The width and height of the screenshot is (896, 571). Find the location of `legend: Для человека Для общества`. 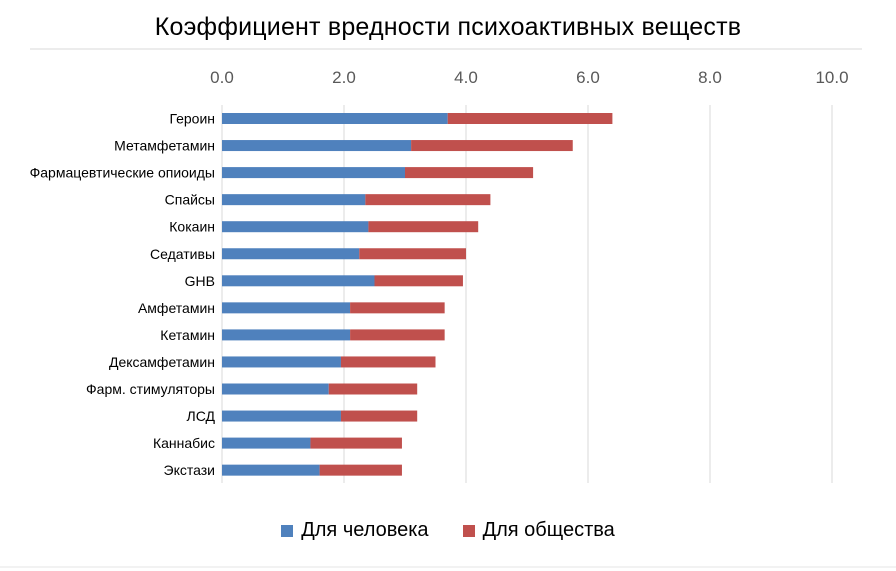

legend: Для человека Для общества is located at coordinates (448, 530).